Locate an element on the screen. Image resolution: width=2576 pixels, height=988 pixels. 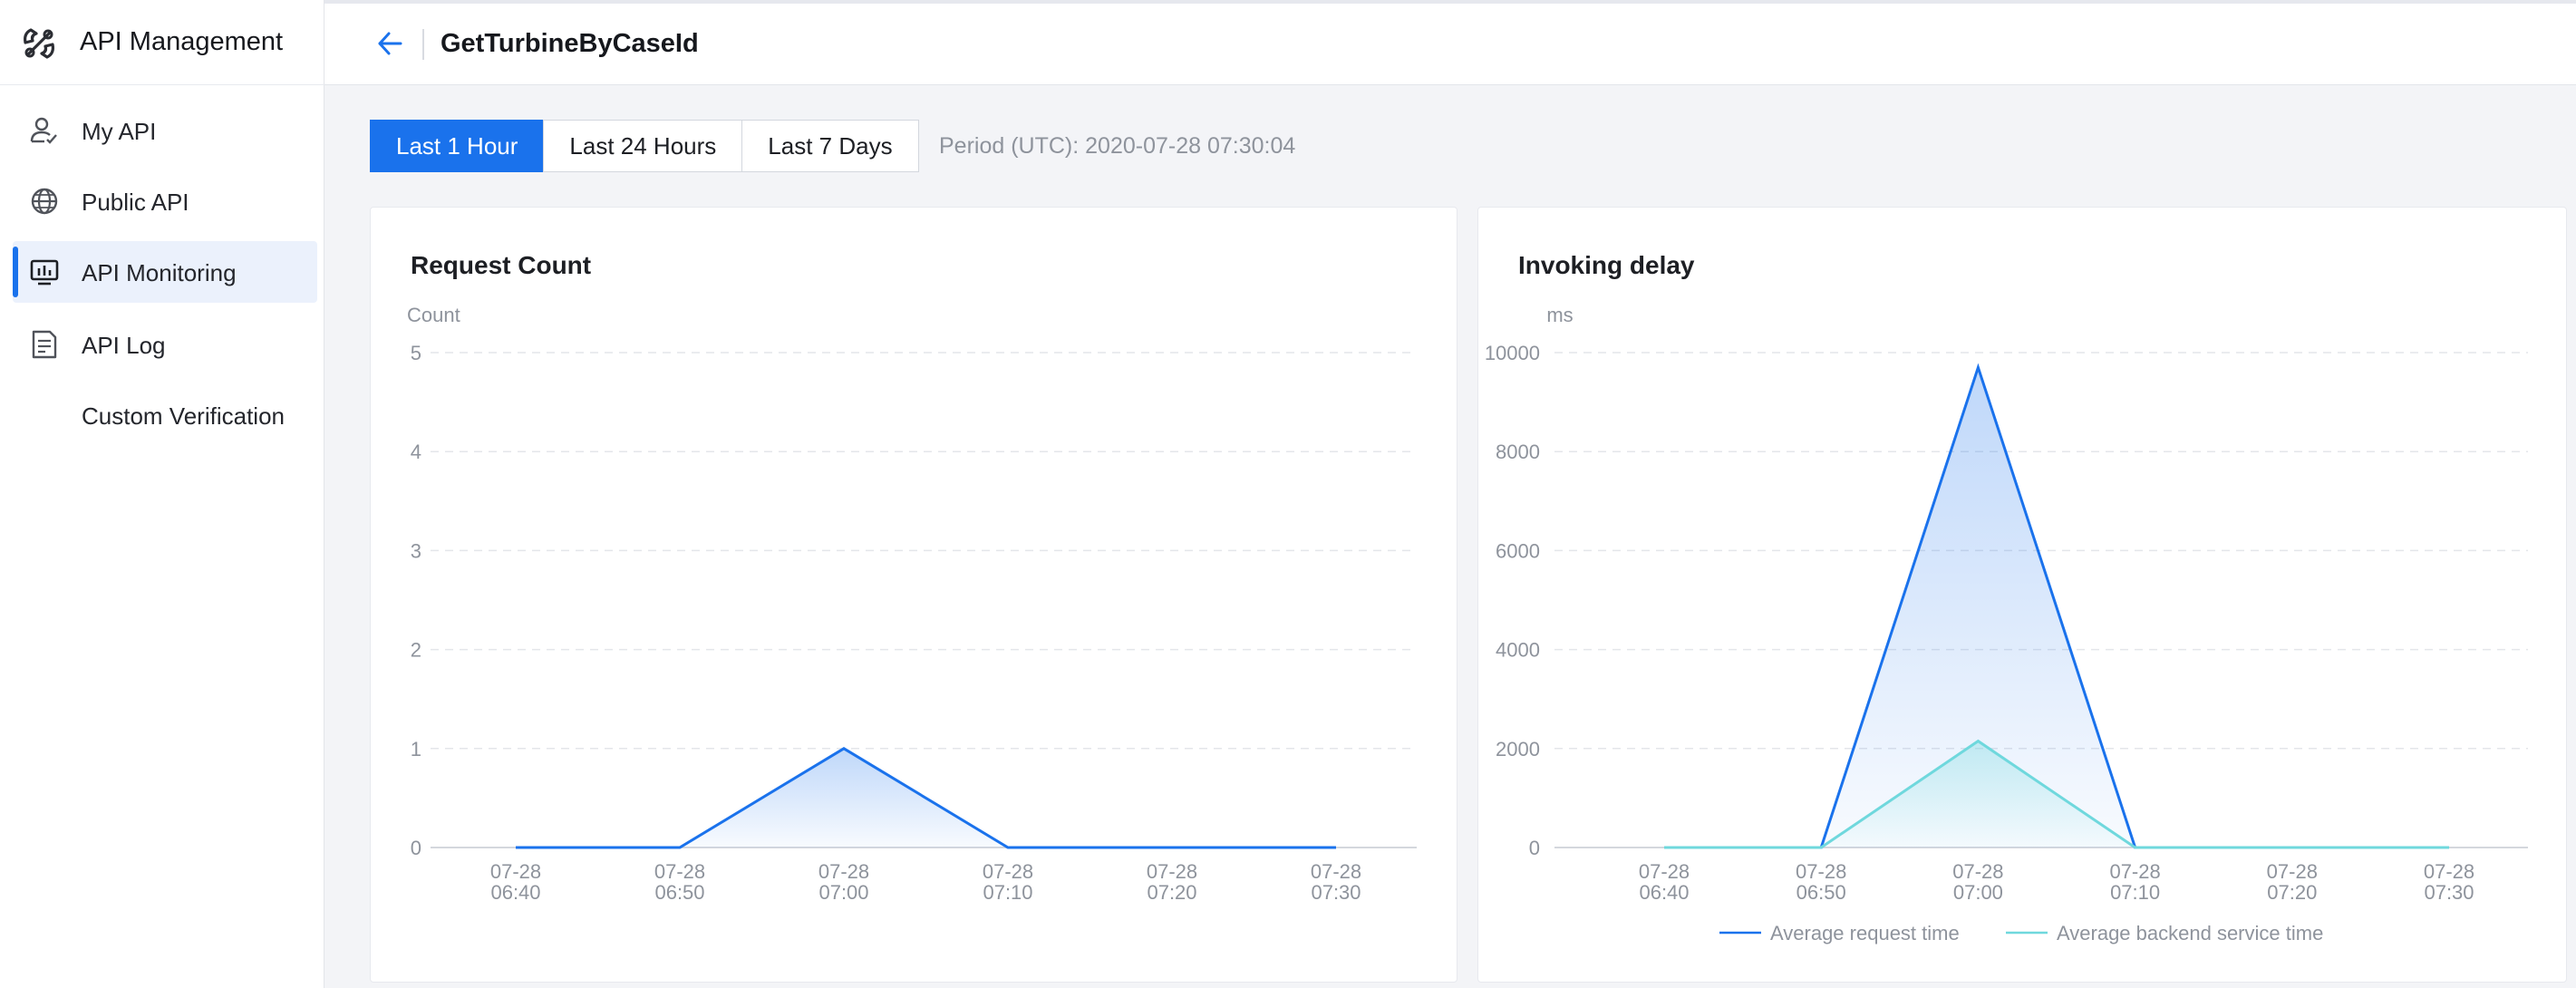
sidebar-item-label: Public API is located at coordinates (135, 203).